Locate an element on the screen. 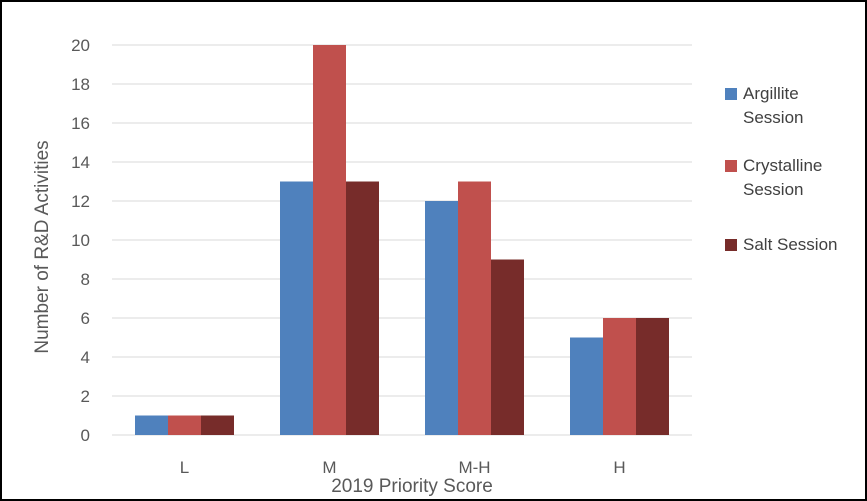 The height and width of the screenshot is (501, 867). x-axis-title: 2019 Priority Score is located at coordinates (412, 486).